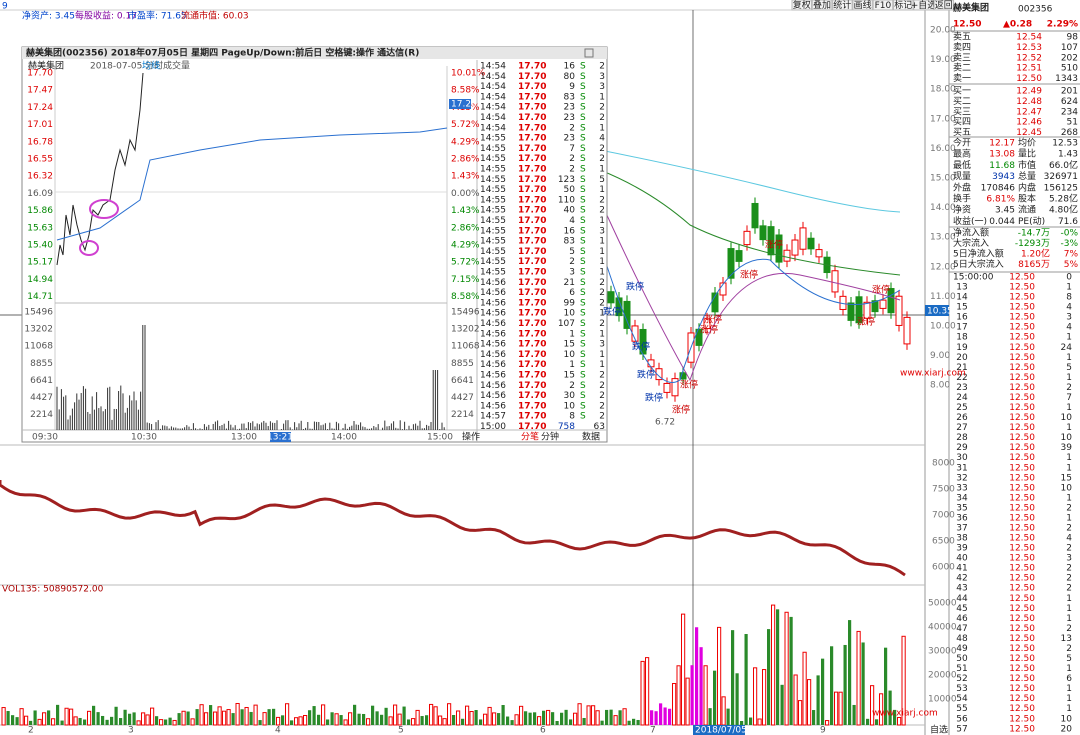 This screenshot has height=735, width=1080. What do you see at coordinates (144, 438) in the screenshot?
I see `time-label: 10:30` at bounding box center [144, 438].